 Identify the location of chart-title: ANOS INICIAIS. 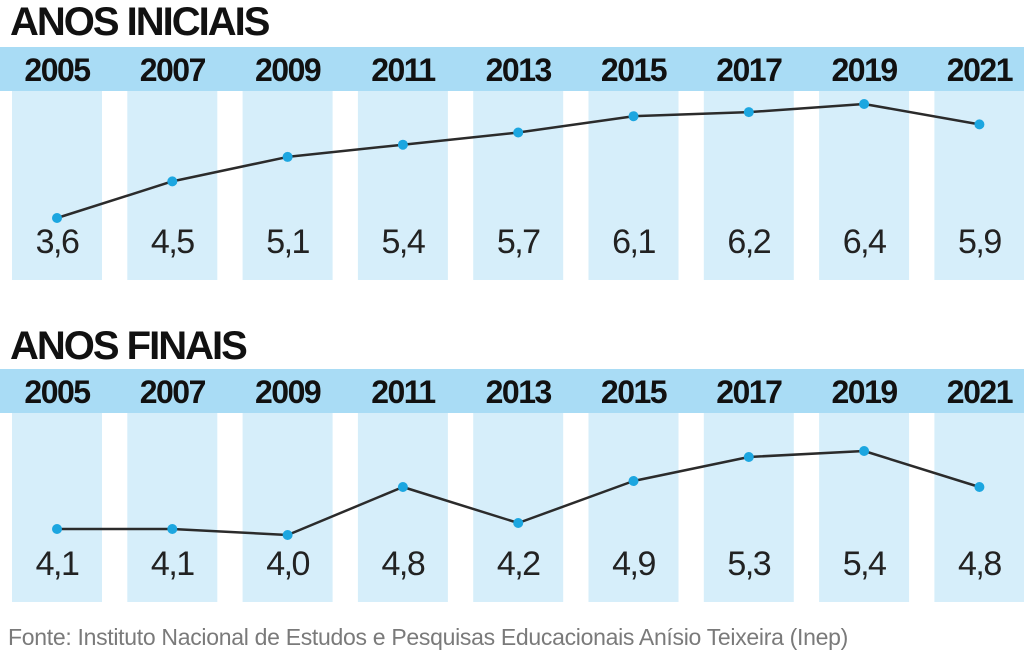
(140, 22).